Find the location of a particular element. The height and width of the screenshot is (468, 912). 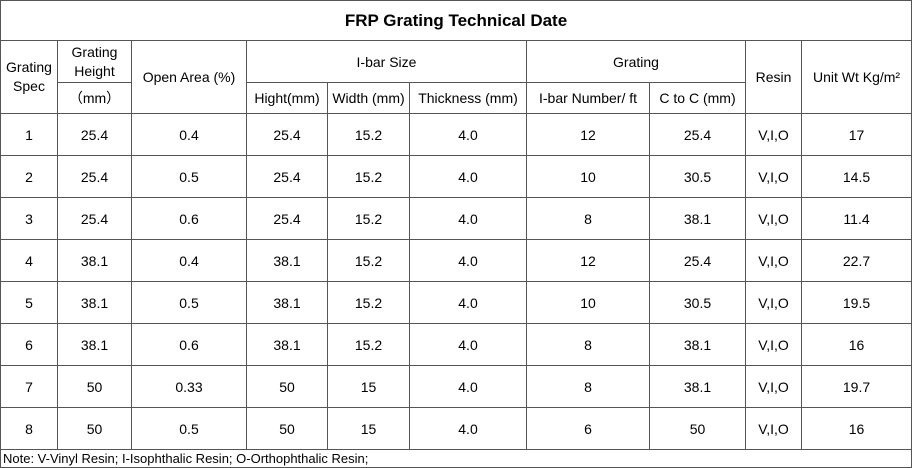

header-cell: Thickness (mm) is located at coordinates (468, 98).